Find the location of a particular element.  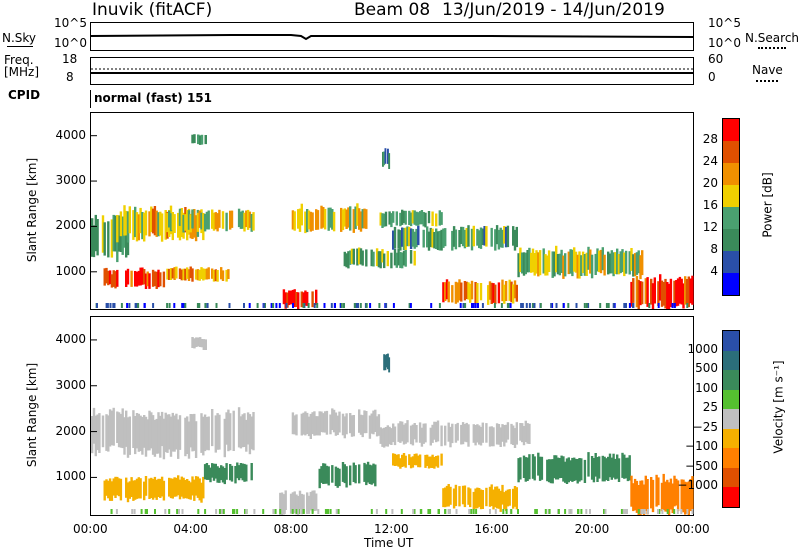

beam-label: Beam 08 is located at coordinates (392, 10).